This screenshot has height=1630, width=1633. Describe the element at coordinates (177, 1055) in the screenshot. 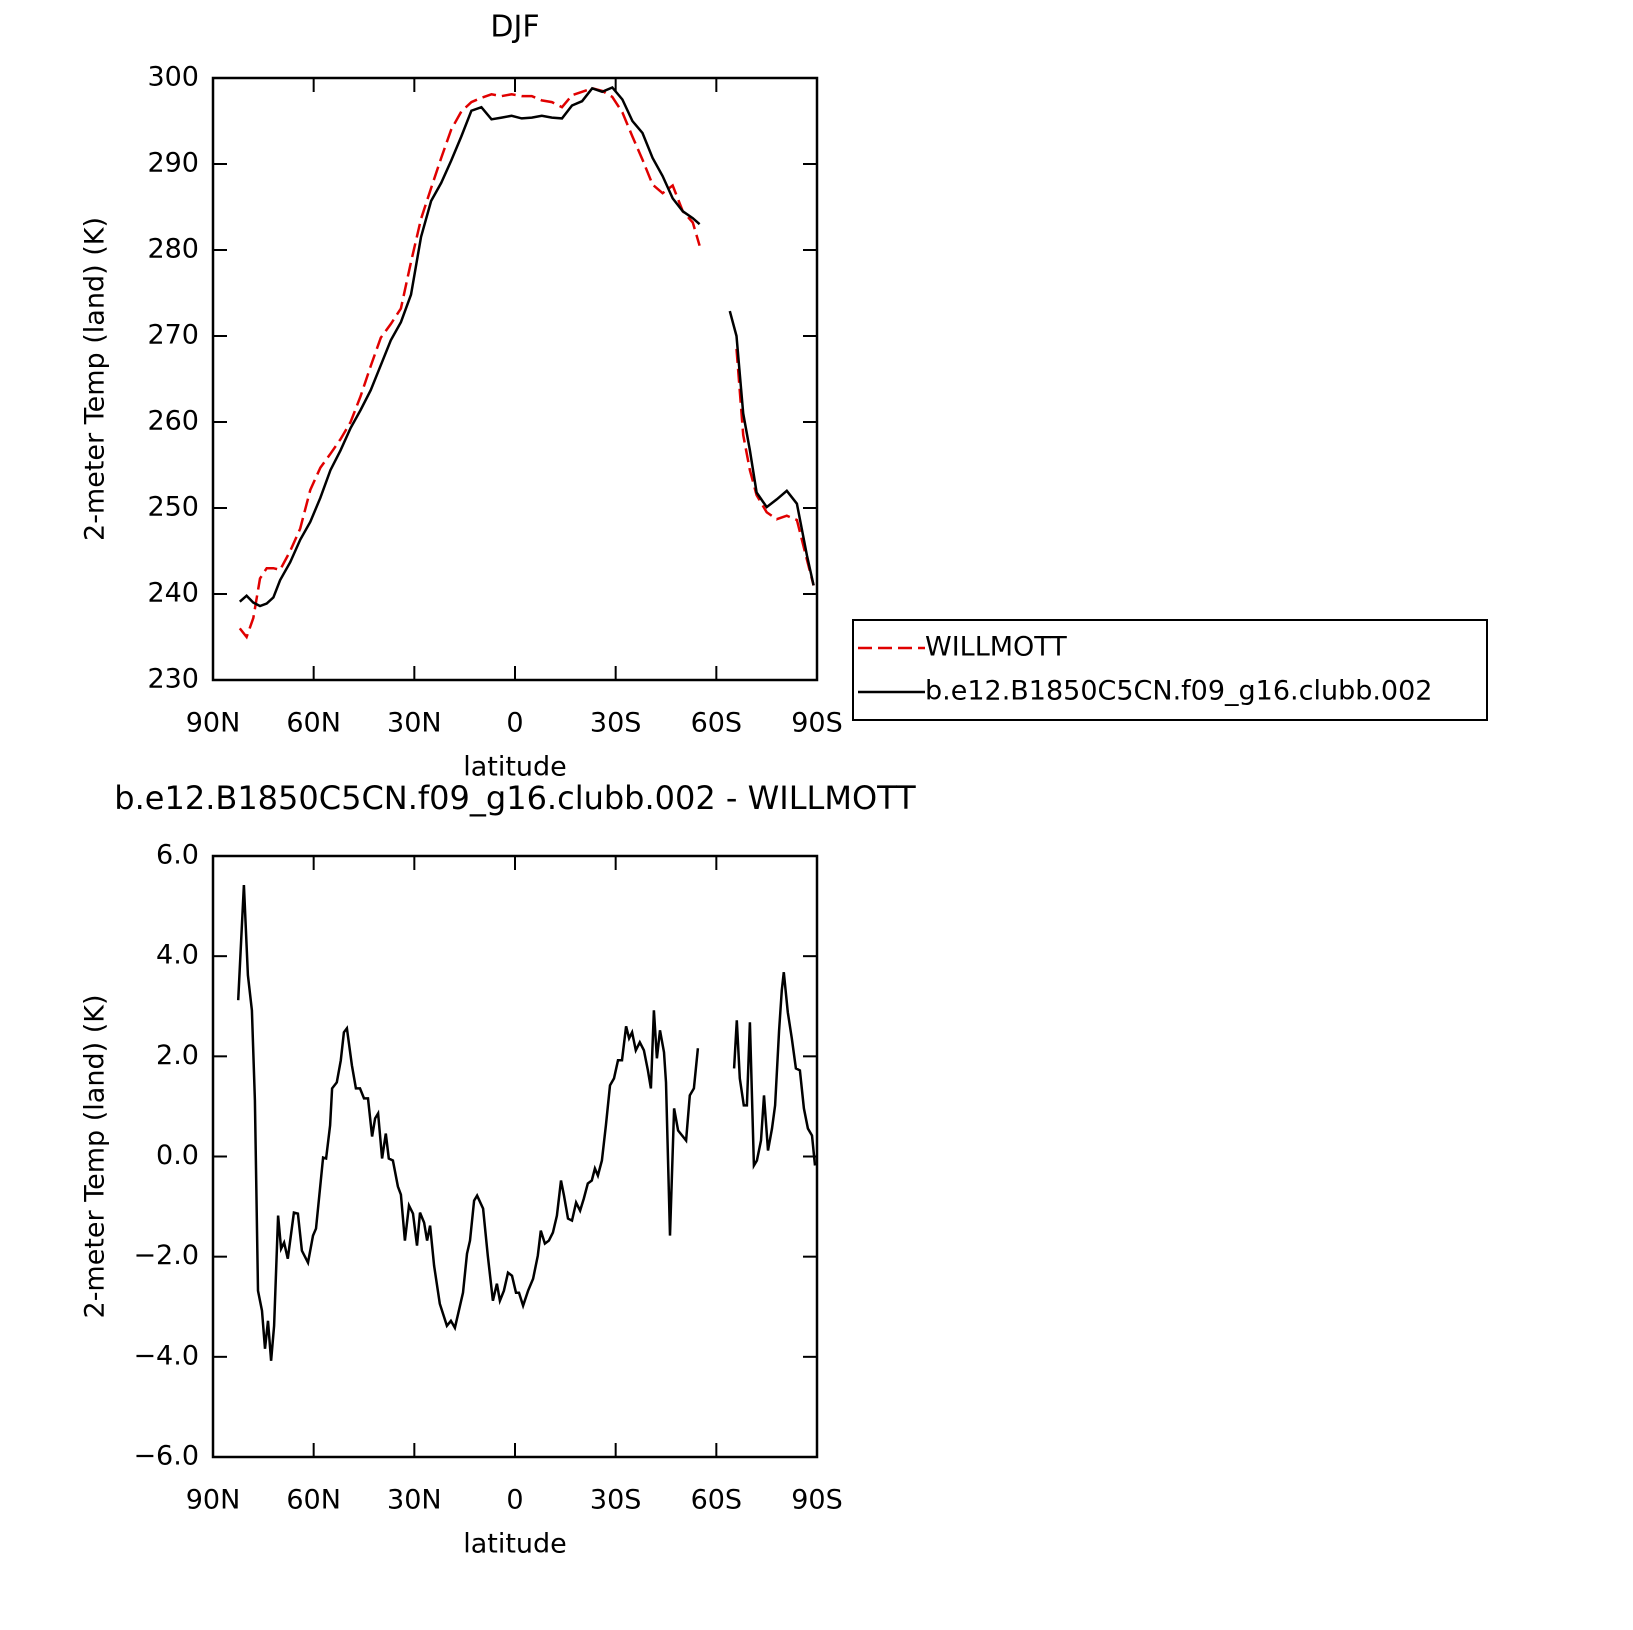

I see `y-tick-label: 2.0` at that location.